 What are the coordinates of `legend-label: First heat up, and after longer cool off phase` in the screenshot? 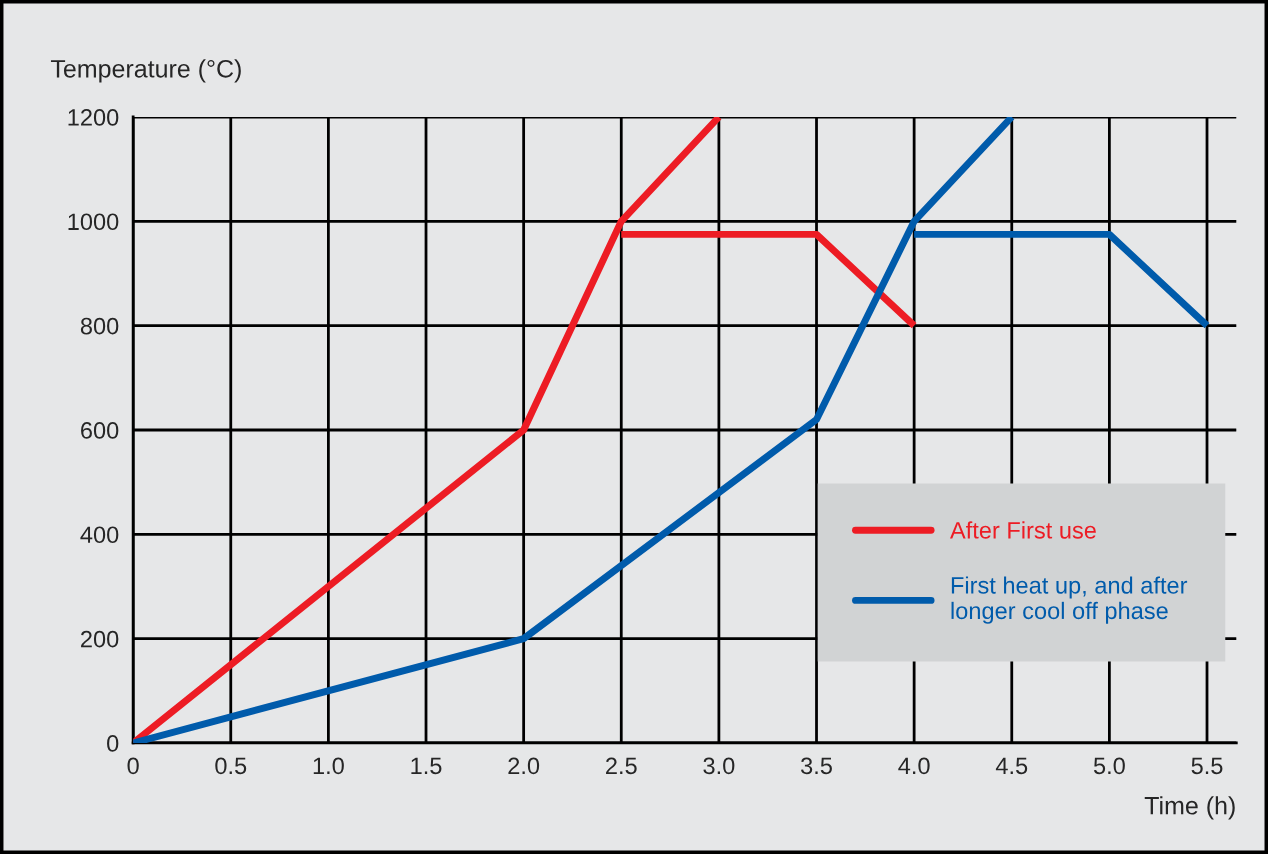 It's located at (1069, 600).